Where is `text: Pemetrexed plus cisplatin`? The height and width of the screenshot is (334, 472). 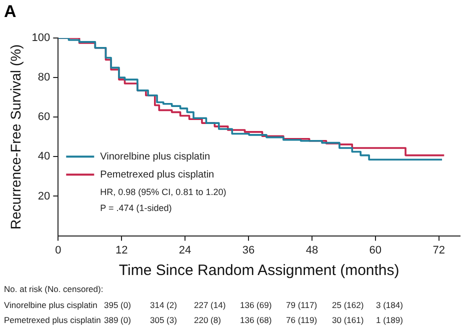 text: Pemetrexed plus cisplatin is located at coordinates (52, 320).